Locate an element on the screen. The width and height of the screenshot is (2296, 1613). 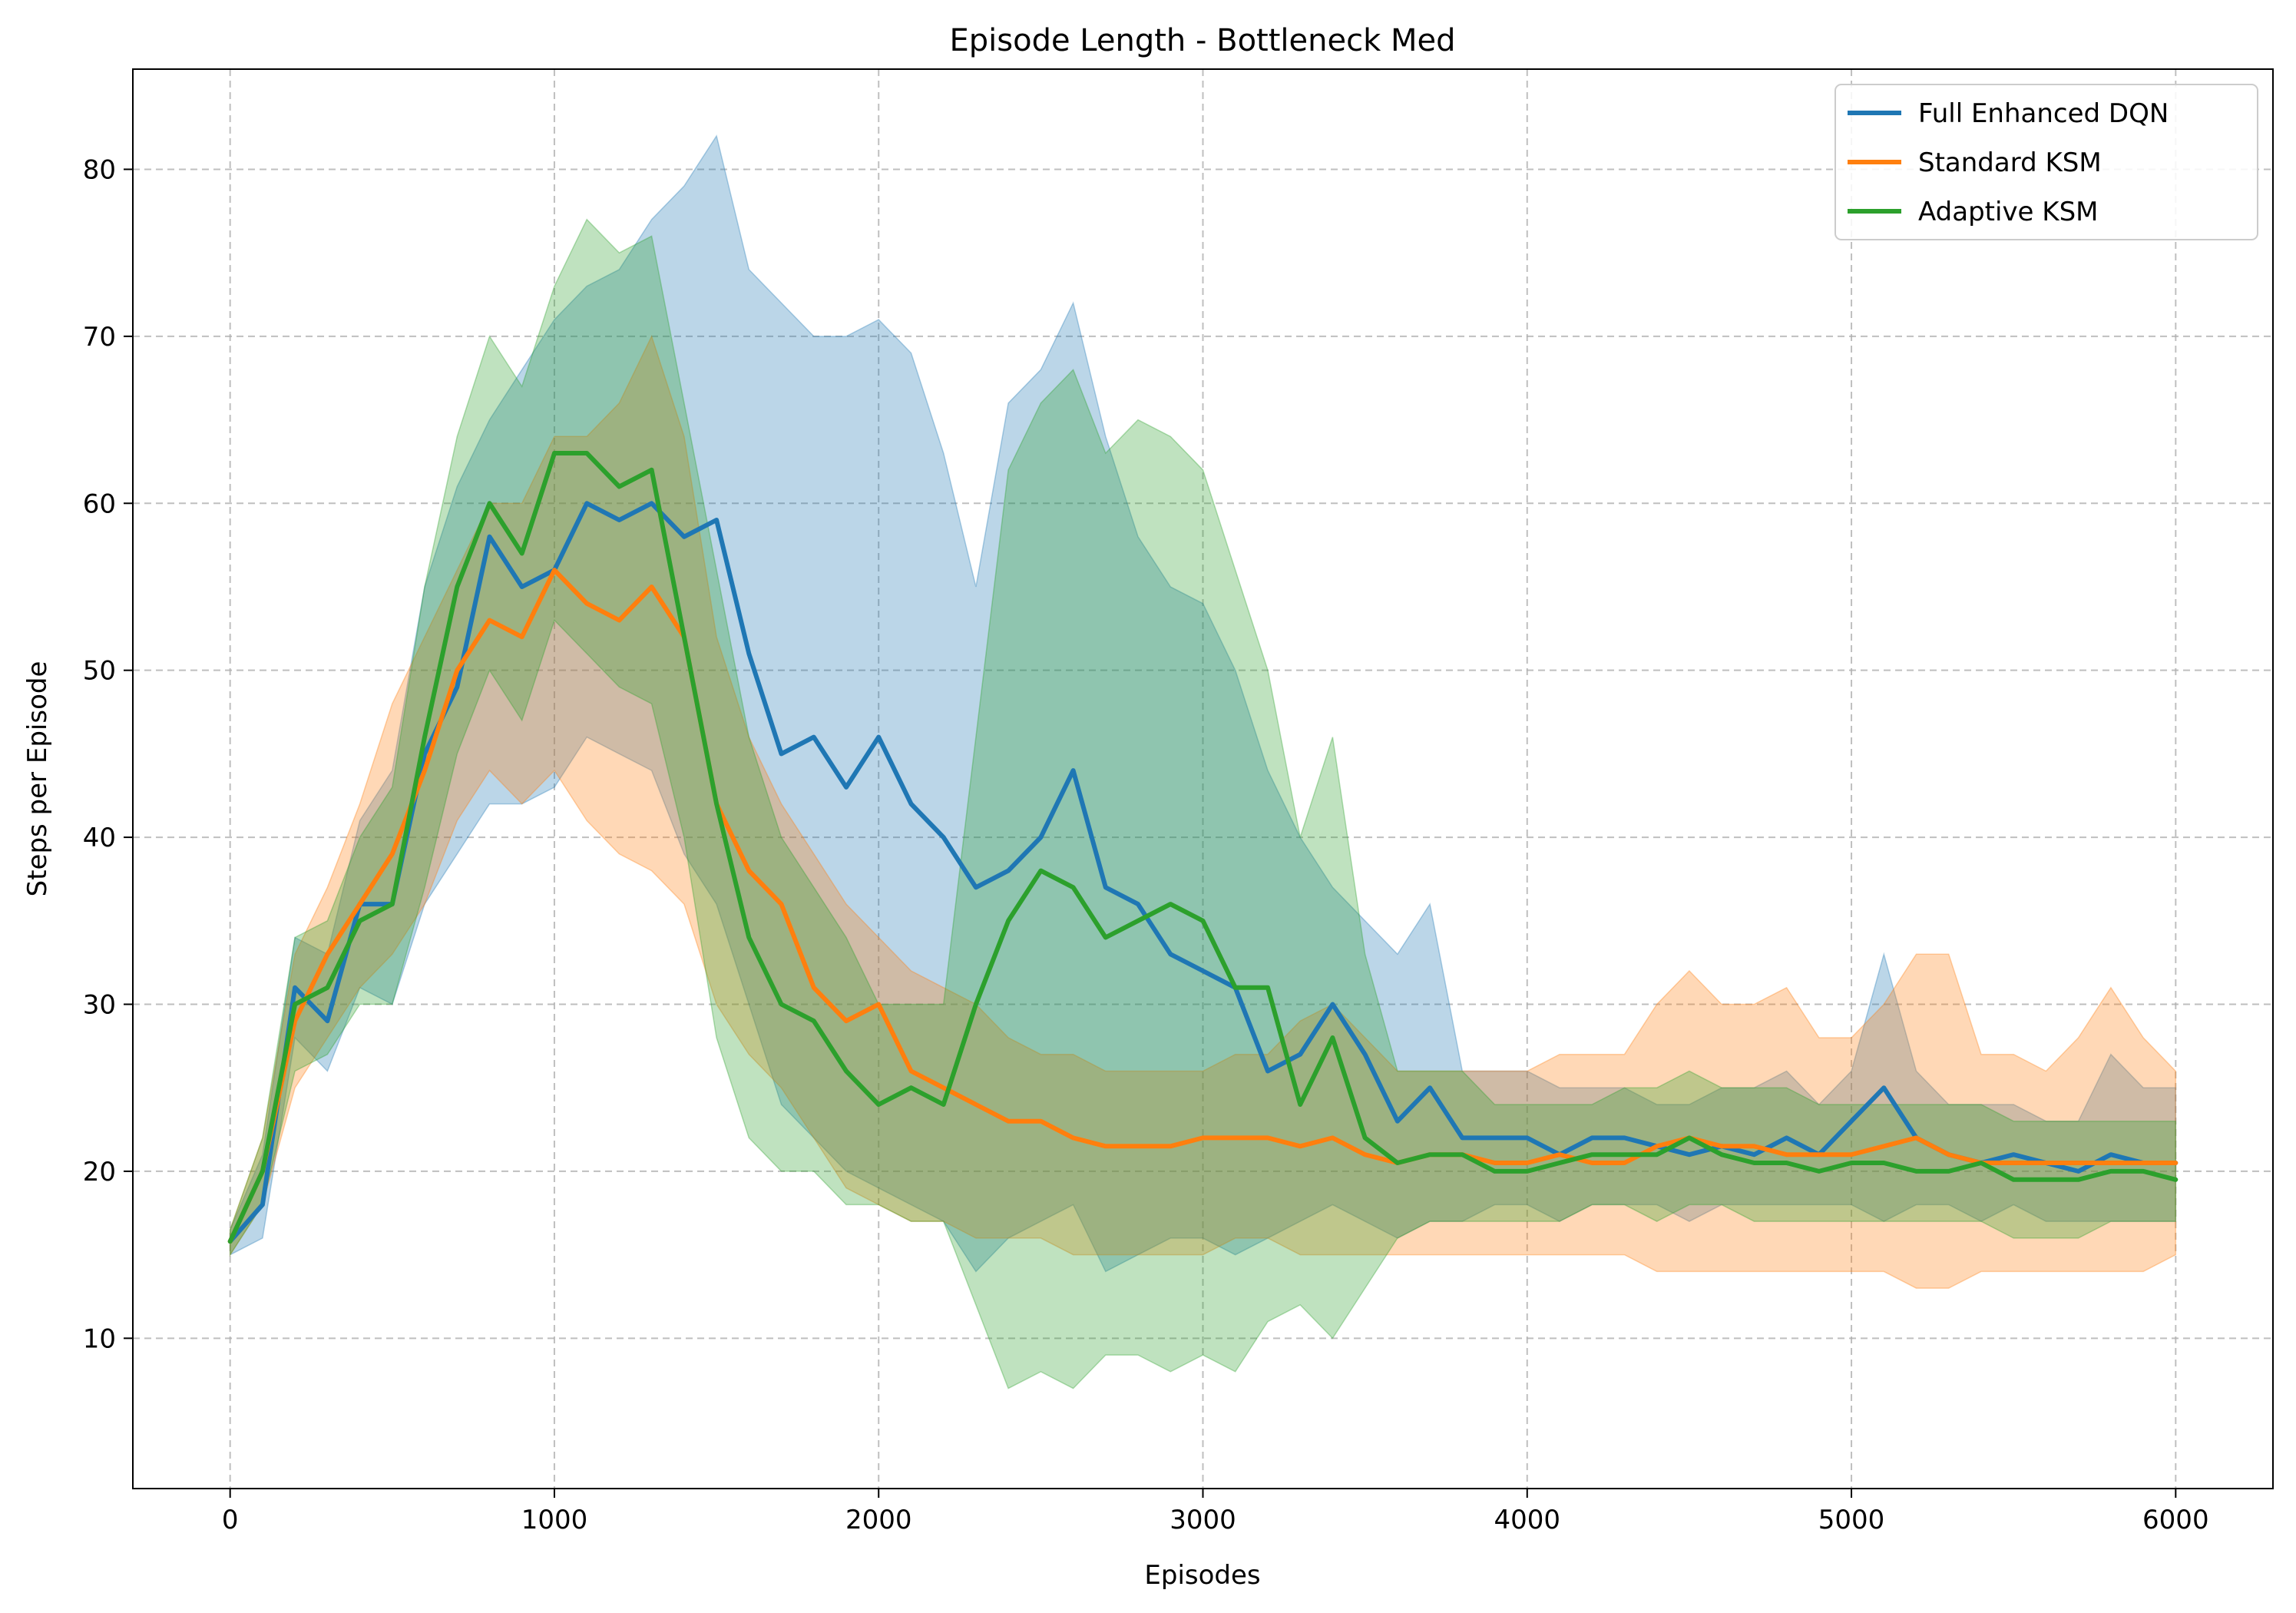
x-tick-label: 3000 is located at coordinates (1203, 1520).